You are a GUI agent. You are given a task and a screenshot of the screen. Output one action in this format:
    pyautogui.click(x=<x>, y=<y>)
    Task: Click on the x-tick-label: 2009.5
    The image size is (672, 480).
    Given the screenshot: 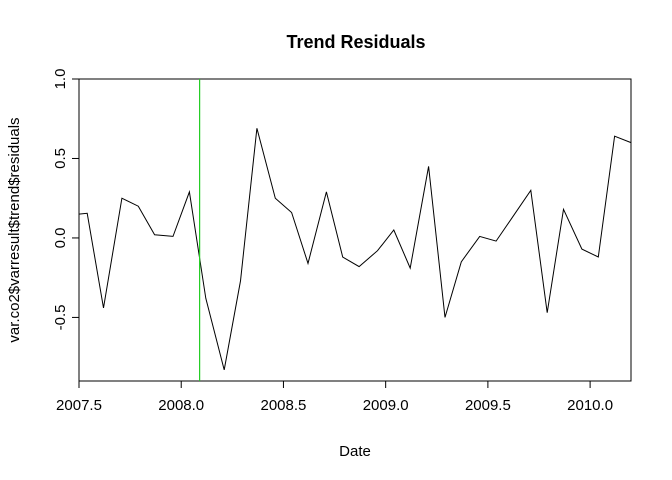 What is the action you would take?
    pyautogui.click(x=488, y=405)
    